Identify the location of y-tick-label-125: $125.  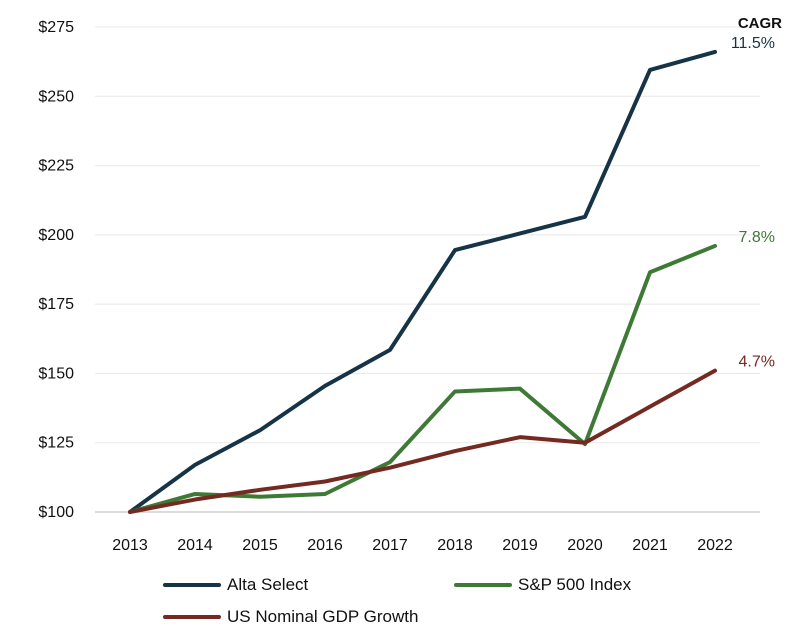
(56, 443).